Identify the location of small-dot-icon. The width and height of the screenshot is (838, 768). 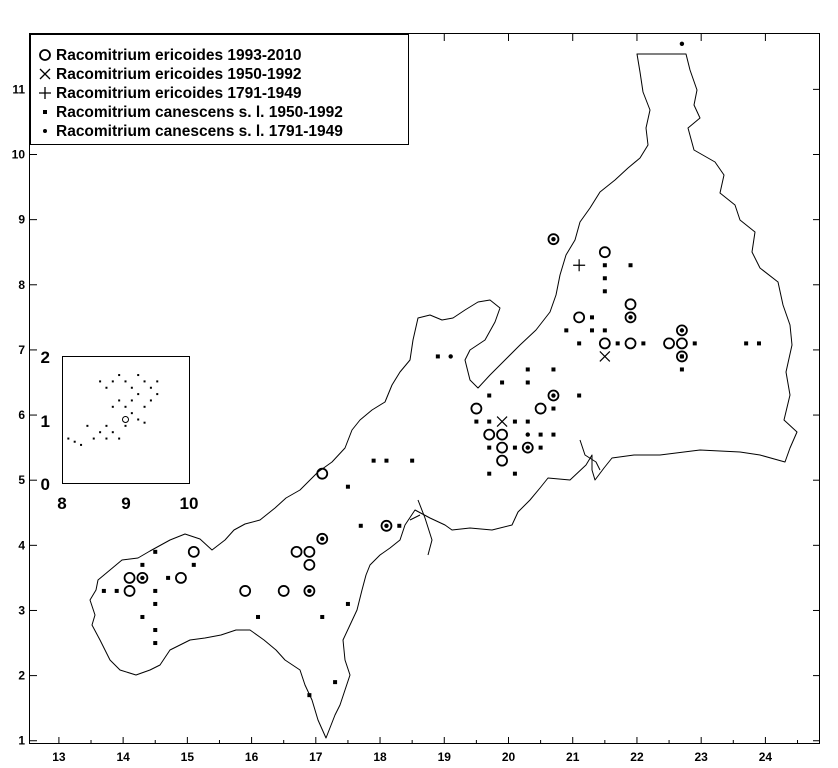
(45, 131).